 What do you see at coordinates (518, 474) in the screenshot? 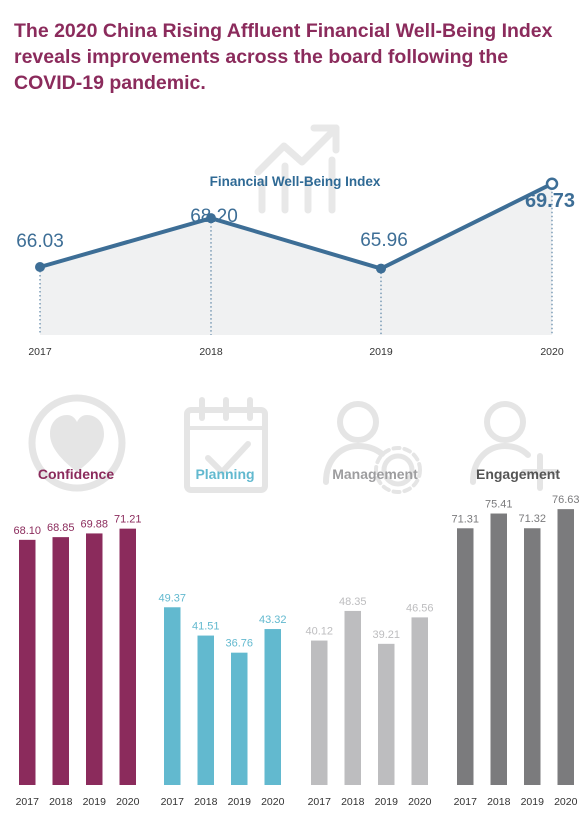
I see `engagement-title: Engagement` at bounding box center [518, 474].